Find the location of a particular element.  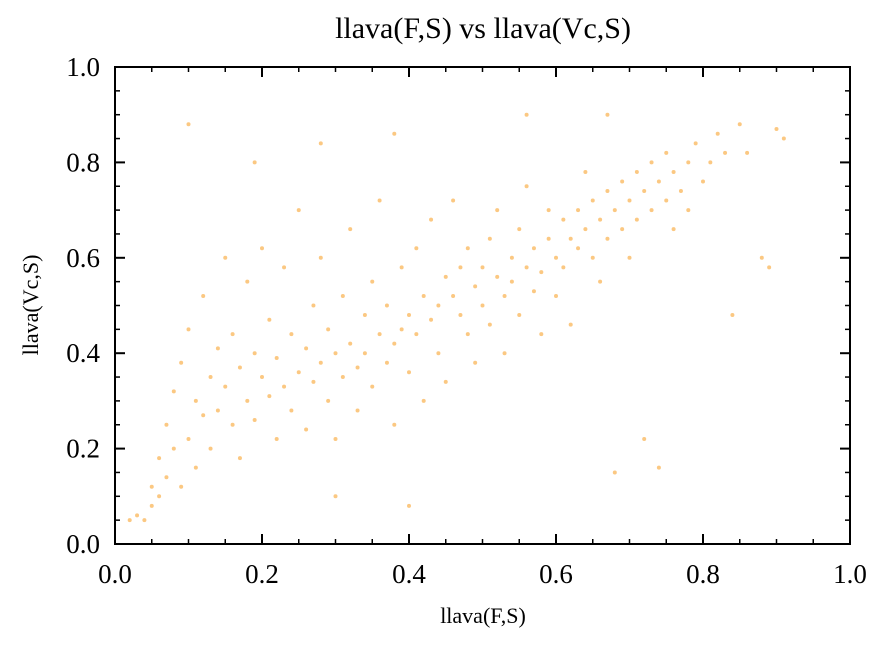

y-tick-label: 0.4 is located at coordinates (83, 353).